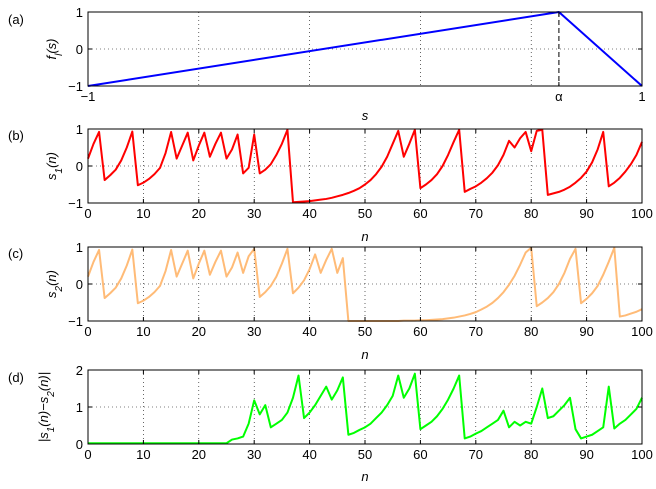 This screenshot has width=656, height=489. I want to click on x-tick-label: −1, so click(88, 96).